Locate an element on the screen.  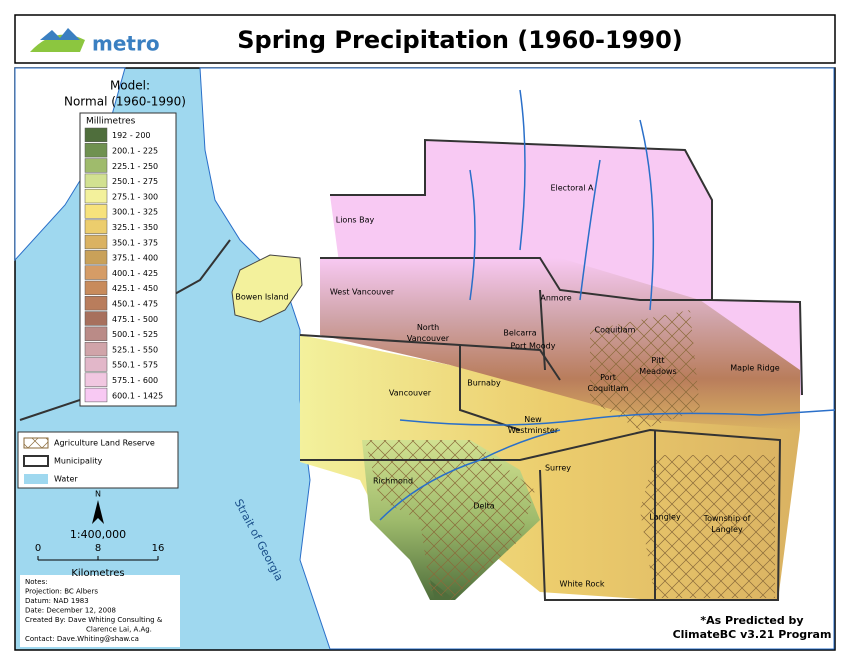
place-label: North is located at coordinates (428, 327).